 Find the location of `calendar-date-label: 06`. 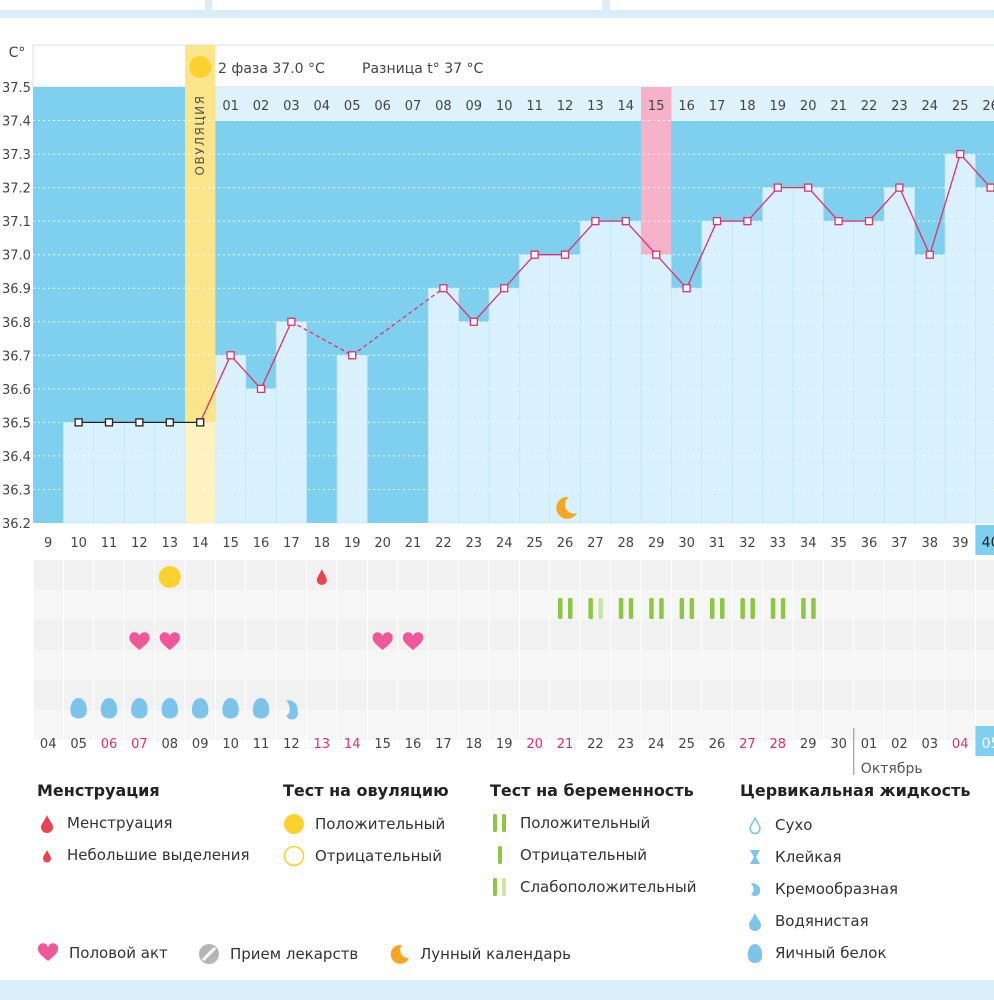

calendar-date-label: 06 is located at coordinates (109, 744).